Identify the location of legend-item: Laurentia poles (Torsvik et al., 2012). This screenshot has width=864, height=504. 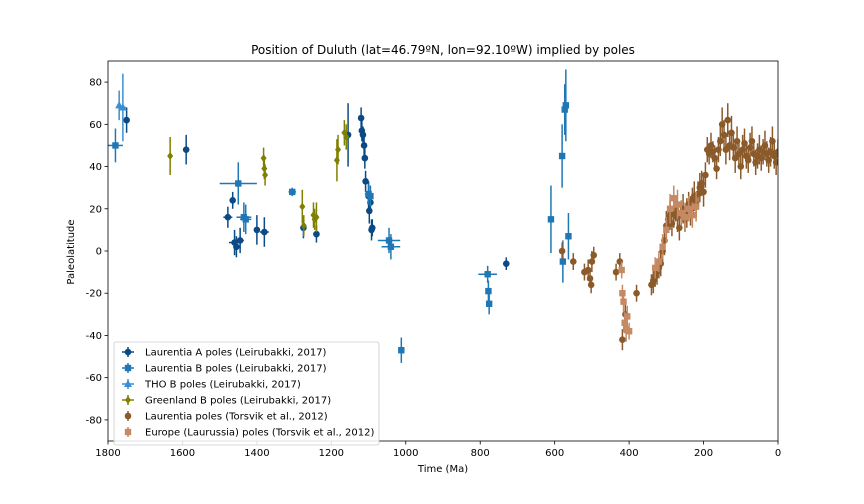
(226, 417).